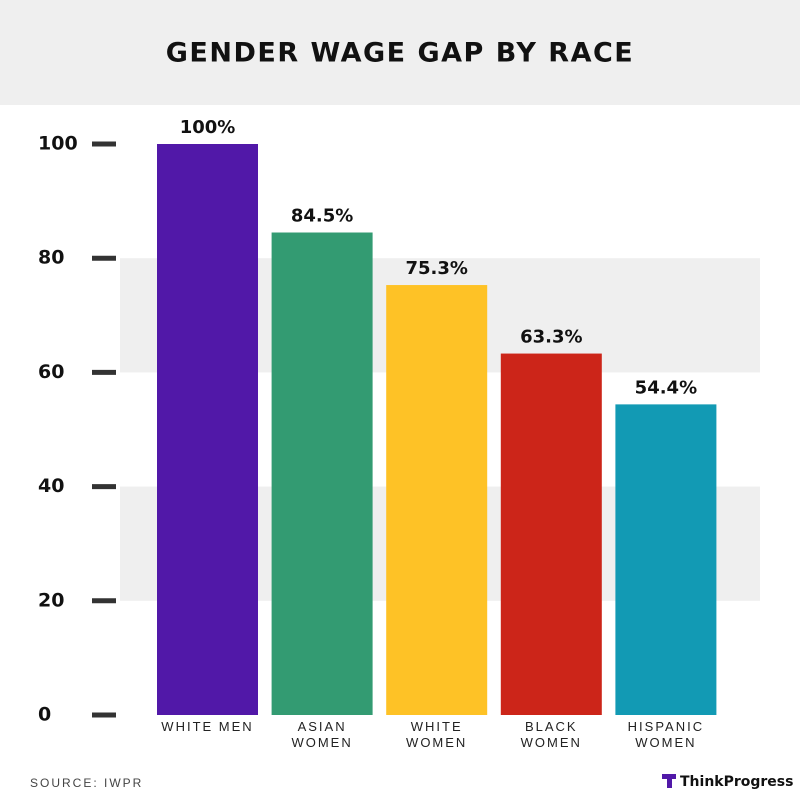  Describe the element at coordinates (551, 734) in the screenshot. I see `x-tick-label: BLACK WOMEN` at that location.